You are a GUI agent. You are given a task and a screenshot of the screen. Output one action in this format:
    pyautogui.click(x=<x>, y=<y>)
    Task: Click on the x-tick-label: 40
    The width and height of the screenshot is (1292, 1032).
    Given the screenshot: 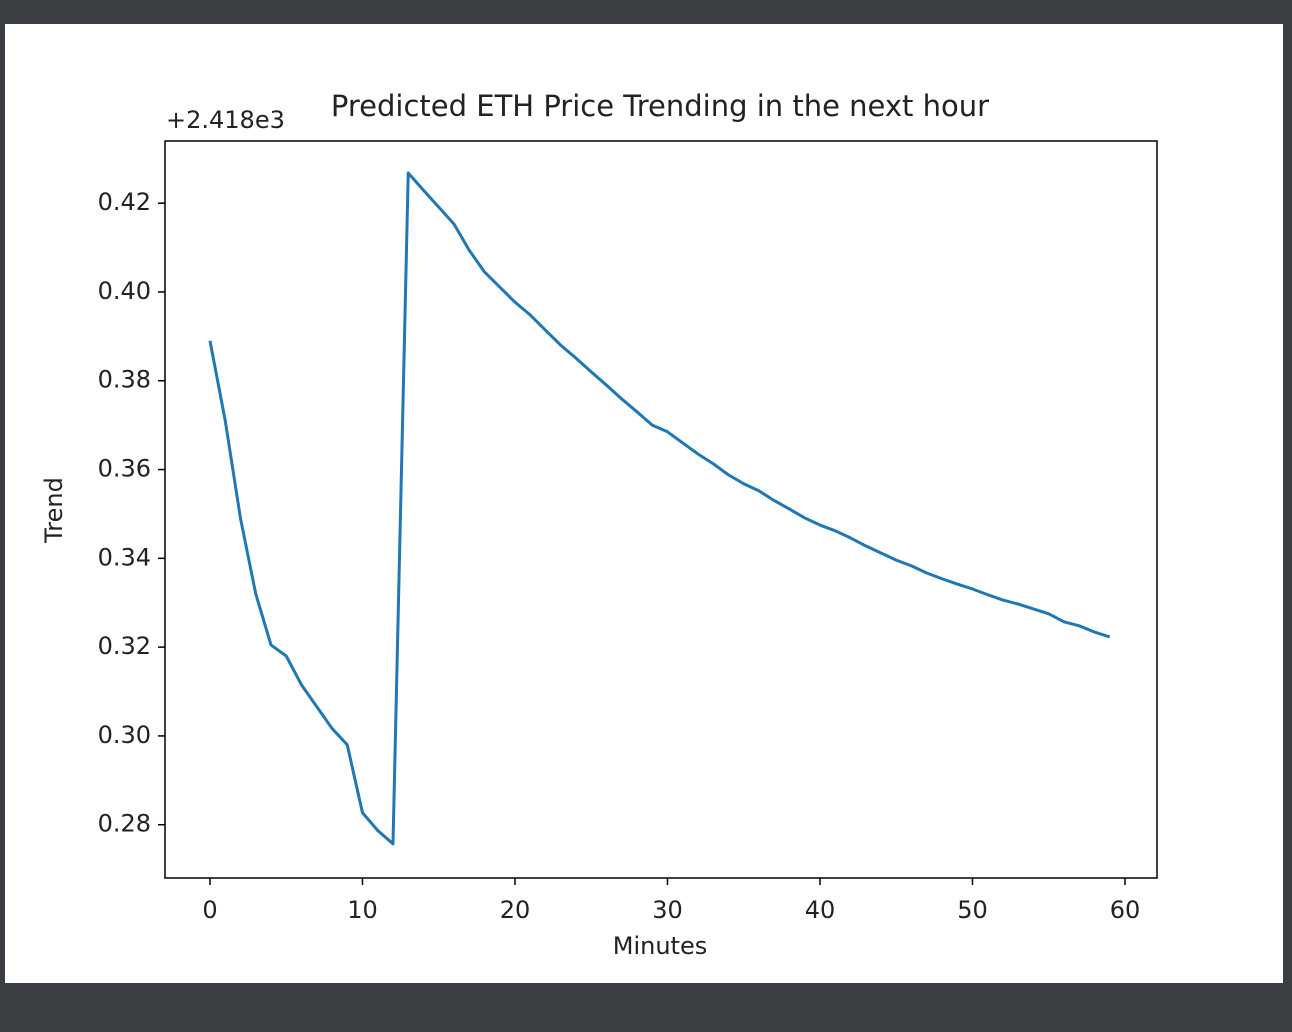 What is the action you would take?
    pyautogui.click(x=820, y=910)
    